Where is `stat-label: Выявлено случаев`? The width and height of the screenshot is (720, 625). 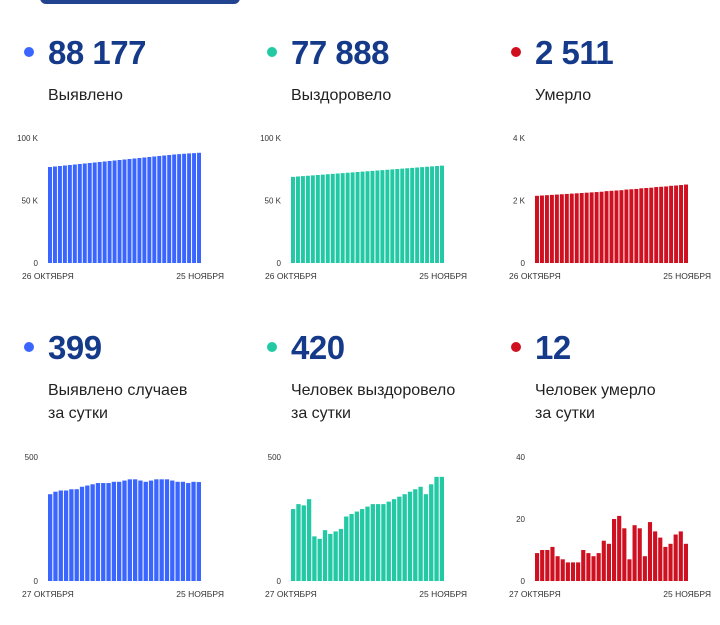
stat-label: Выявлено случаев is located at coordinates (118, 390).